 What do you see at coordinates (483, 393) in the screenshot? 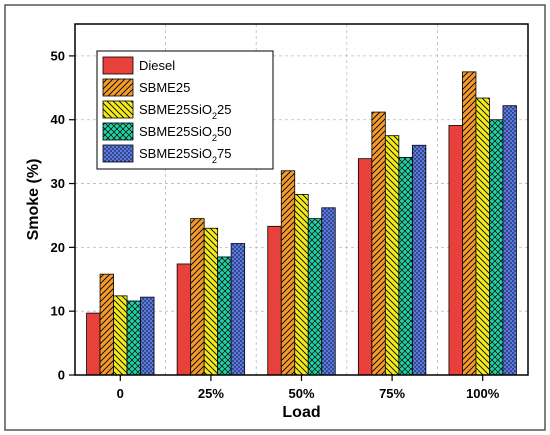
I see `x-tick-label: 100%` at bounding box center [483, 393].